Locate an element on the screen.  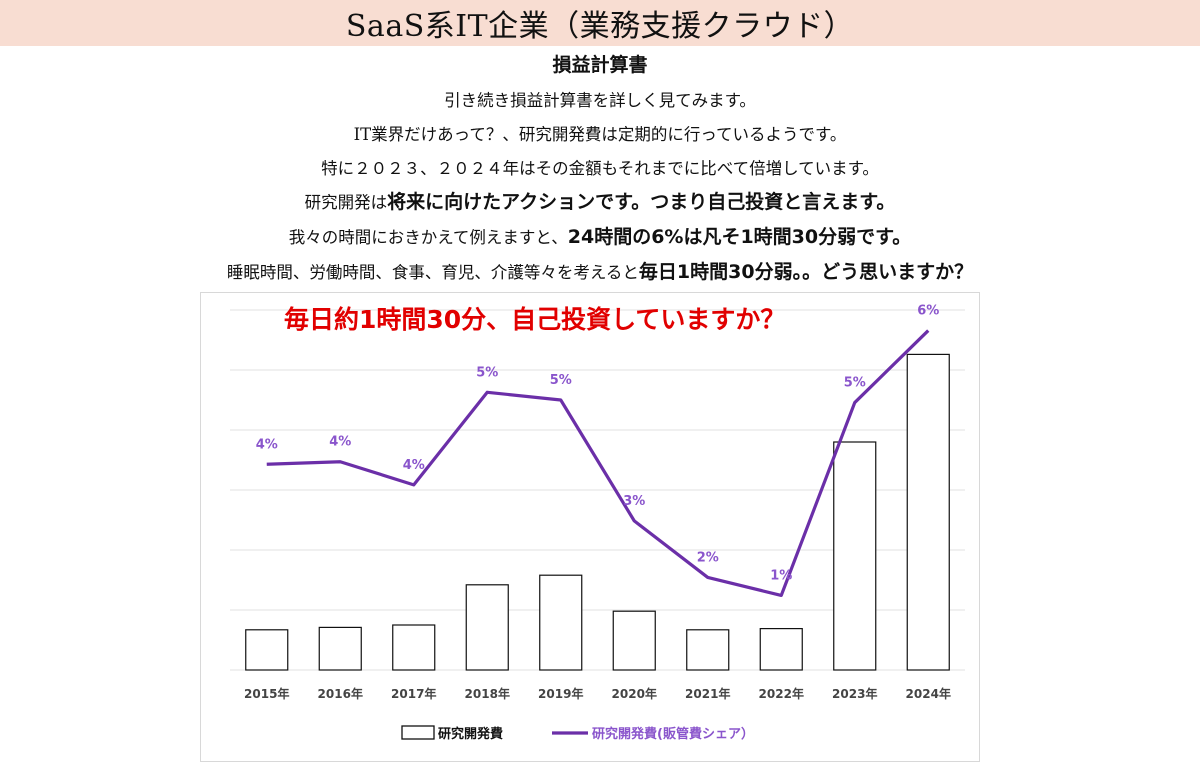
data-label: 1% is located at coordinates (781, 575).